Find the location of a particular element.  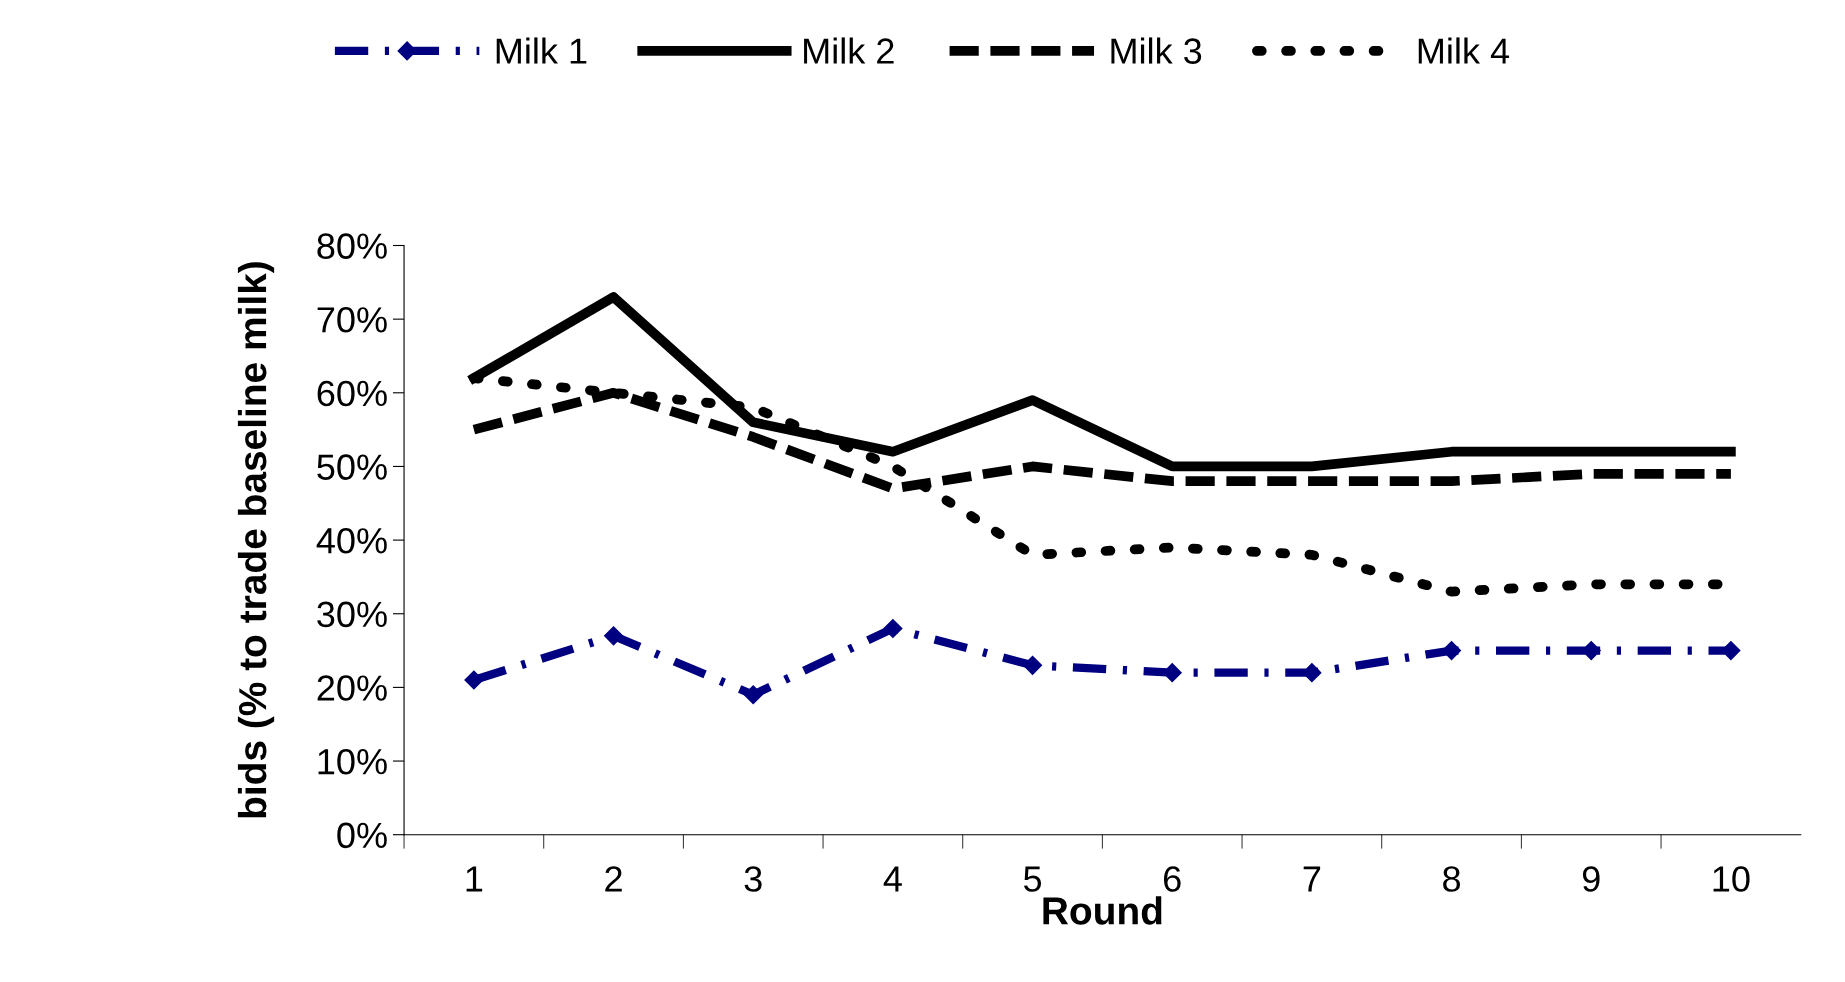

y-tick-label: 10% is located at coordinates (352, 761).